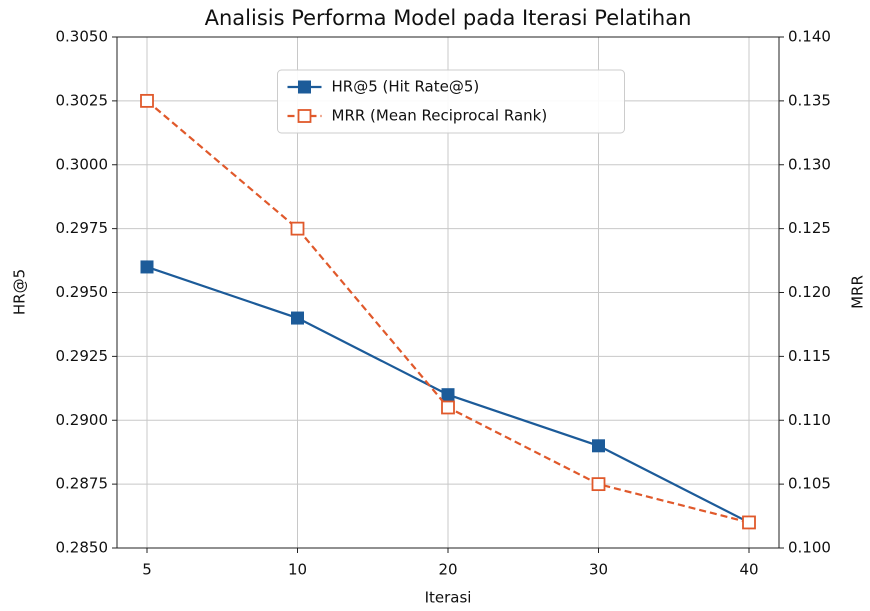  What do you see at coordinates (598, 570) in the screenshot?
I see `x-tick-label: 30` at bounding box center [598, 570].